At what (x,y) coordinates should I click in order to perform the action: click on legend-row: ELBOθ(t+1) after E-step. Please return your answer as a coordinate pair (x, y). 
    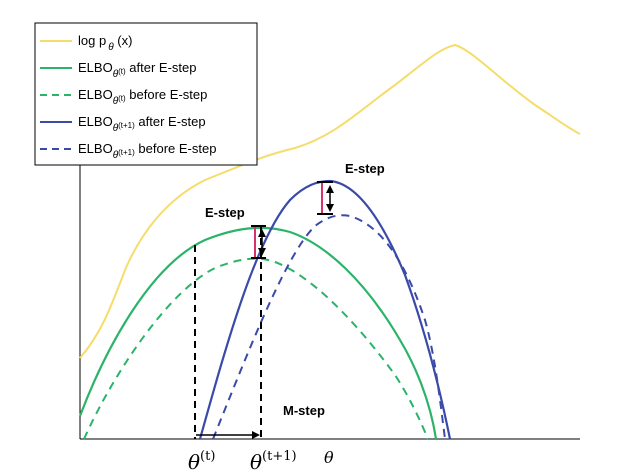
    Looking at the image, I should click on (123, 124).